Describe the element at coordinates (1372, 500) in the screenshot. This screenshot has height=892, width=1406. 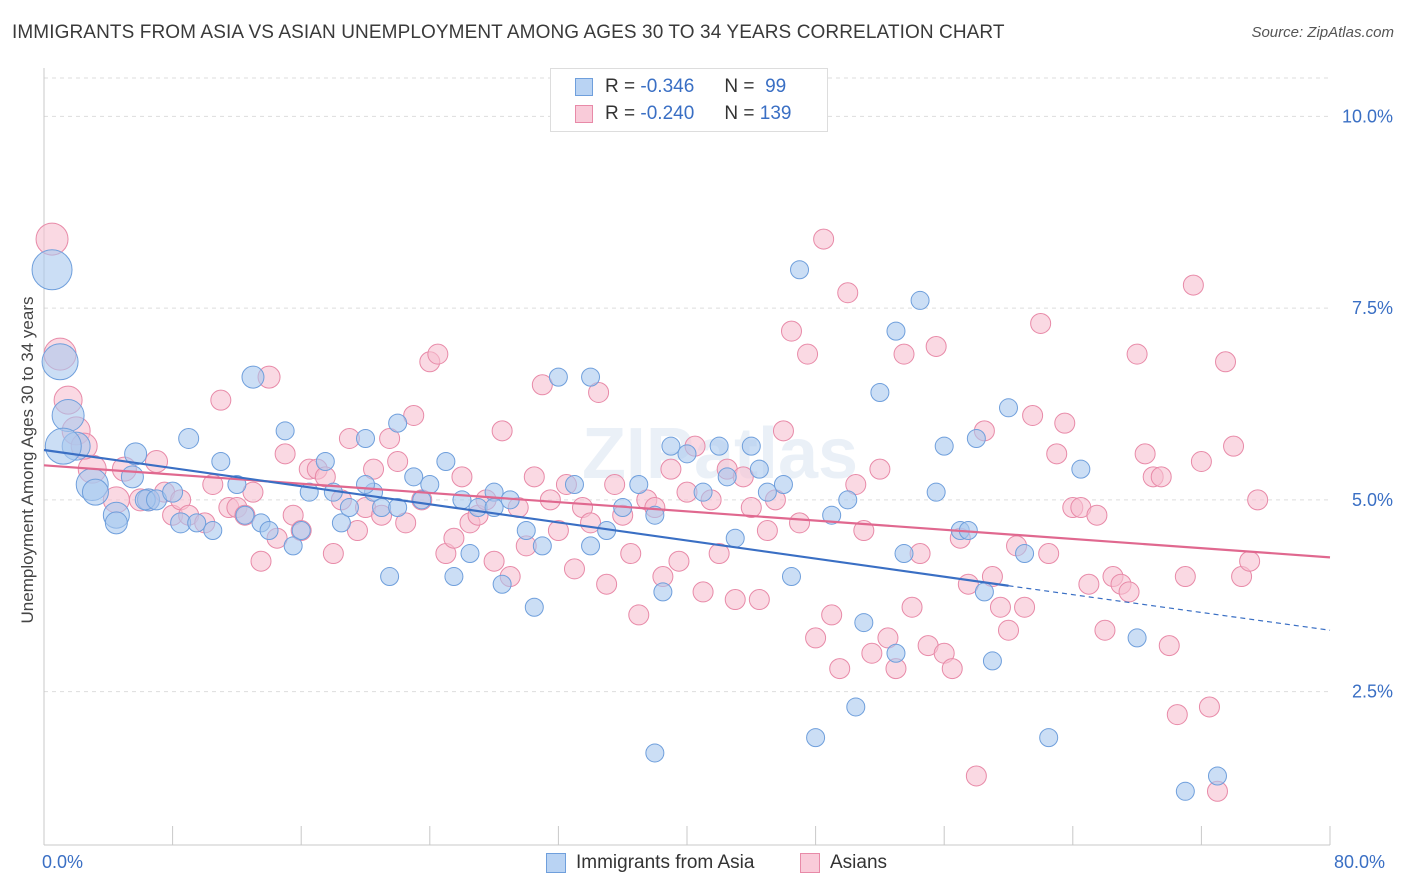
I see `y-tick-label: 5.0%` at that location.